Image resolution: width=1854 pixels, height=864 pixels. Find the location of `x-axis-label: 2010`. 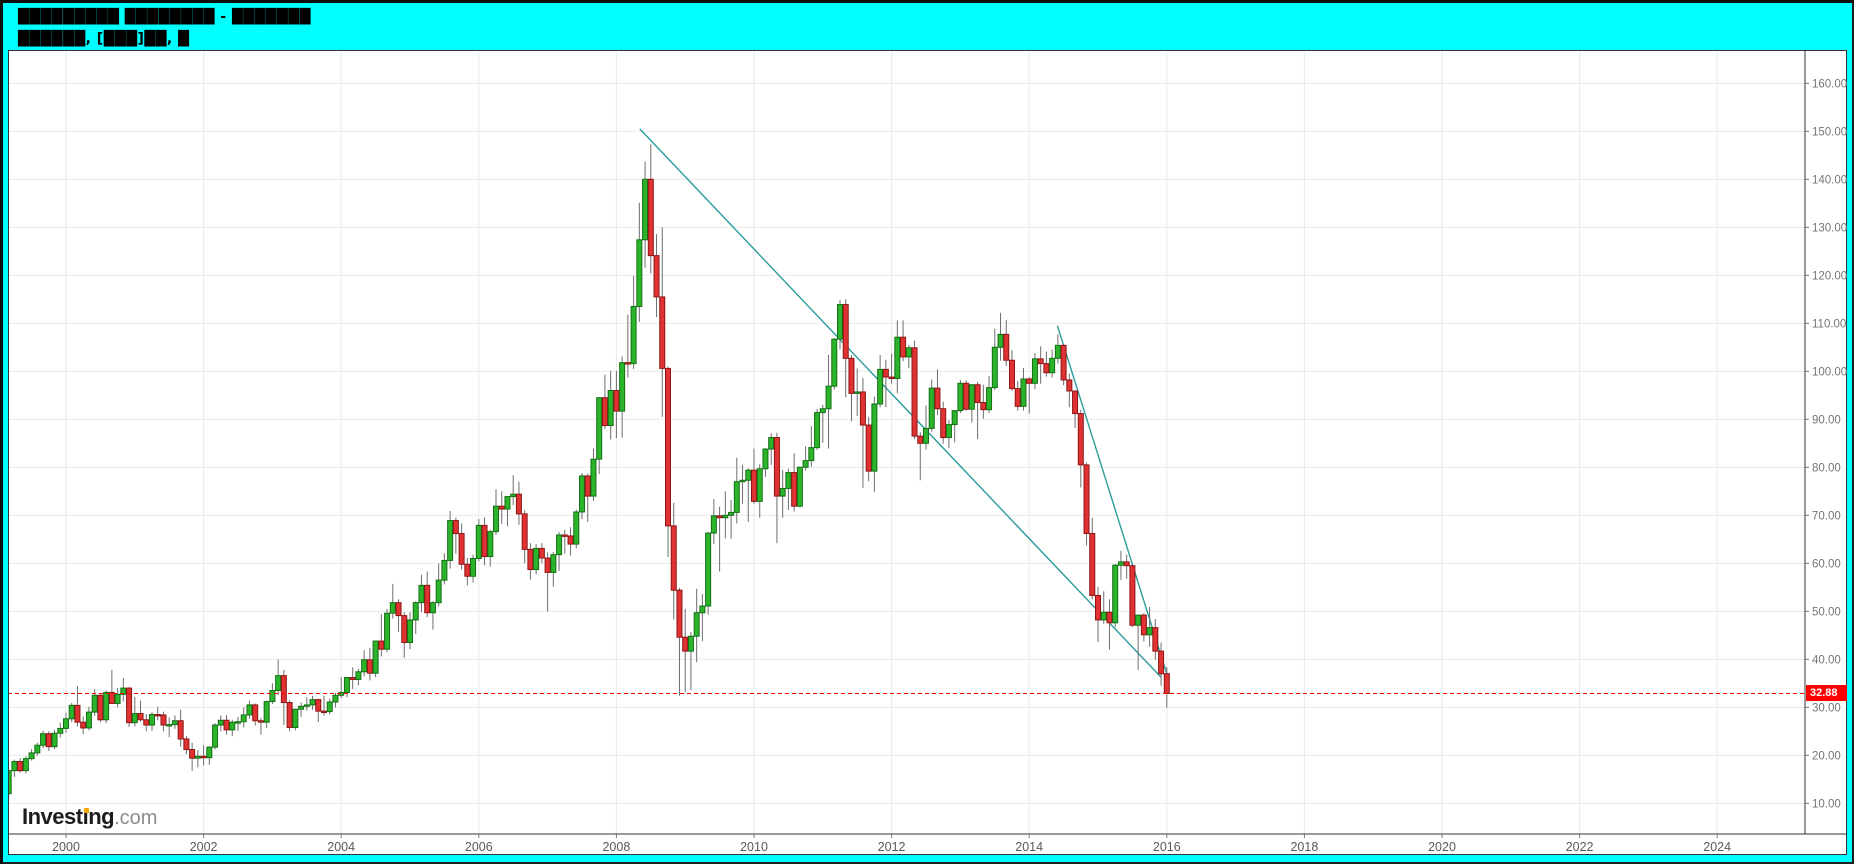

x-axis-label: 2010 is located at coordinates (754, 847).